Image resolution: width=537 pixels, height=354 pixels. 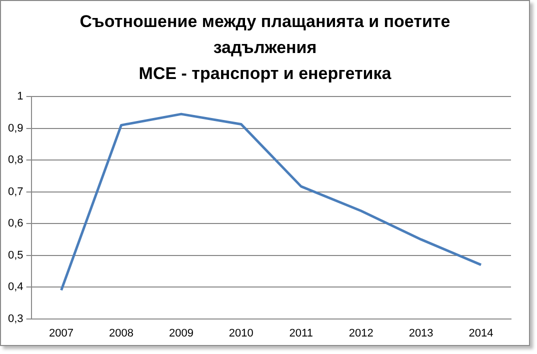 I want to click on x-tick-label: 2008, so click(x=121, y=333).